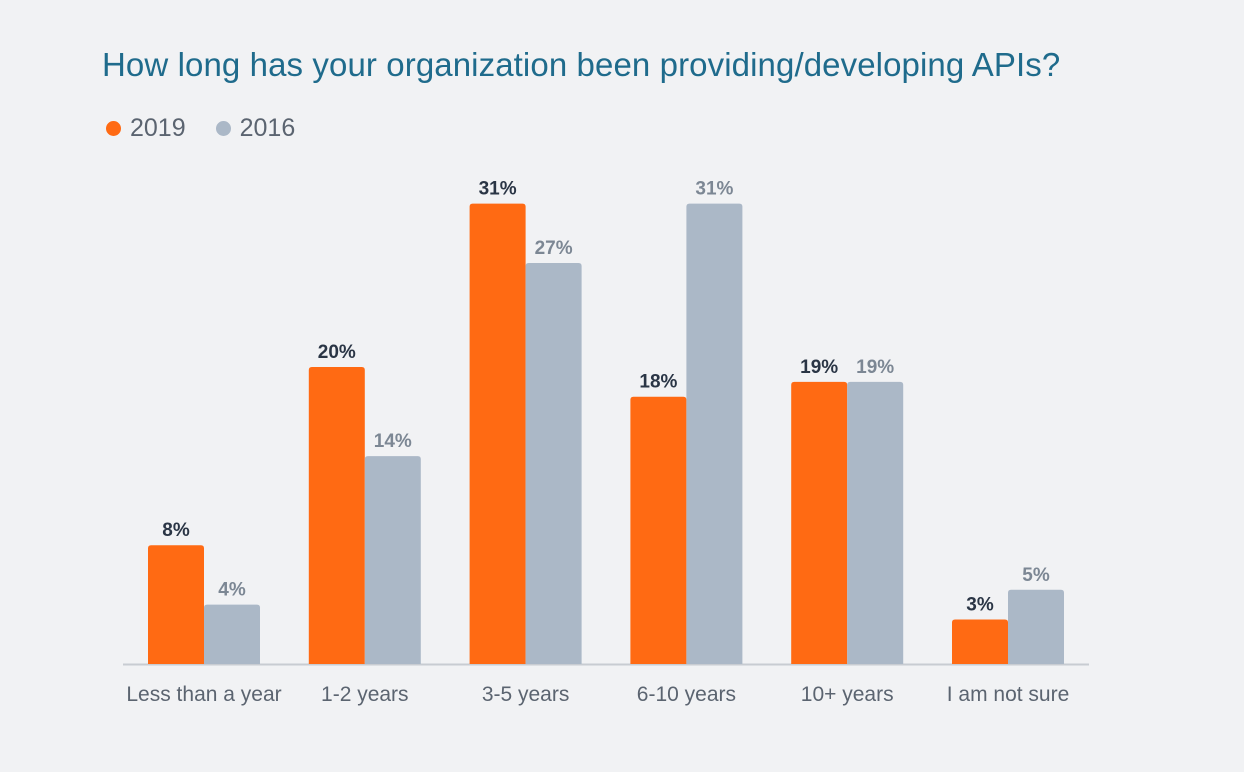 The image size is (1244, 772). What do you see at coordinates (393, 441) in the screenshot?
I see `value-label-2016-1: 14%` at bounding box center [393, 441].